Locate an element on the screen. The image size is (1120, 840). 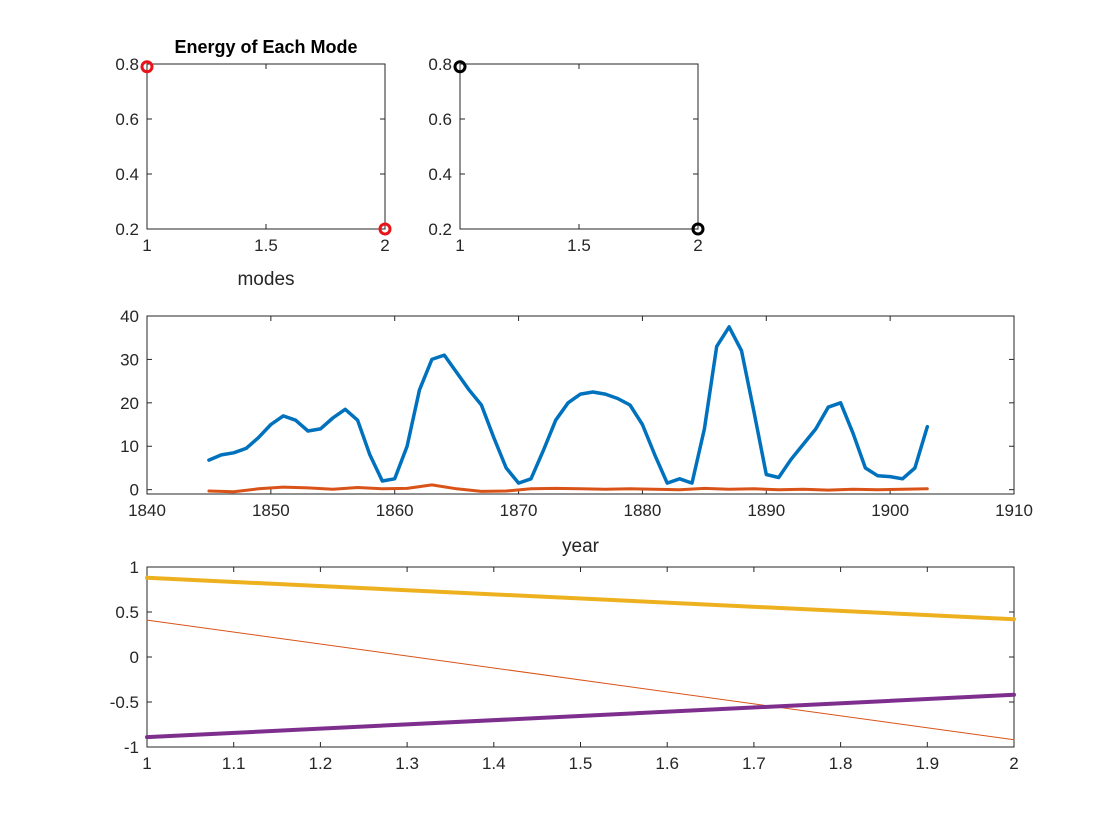
x-tick-label: 1900 is located at coordinates (890, 510).